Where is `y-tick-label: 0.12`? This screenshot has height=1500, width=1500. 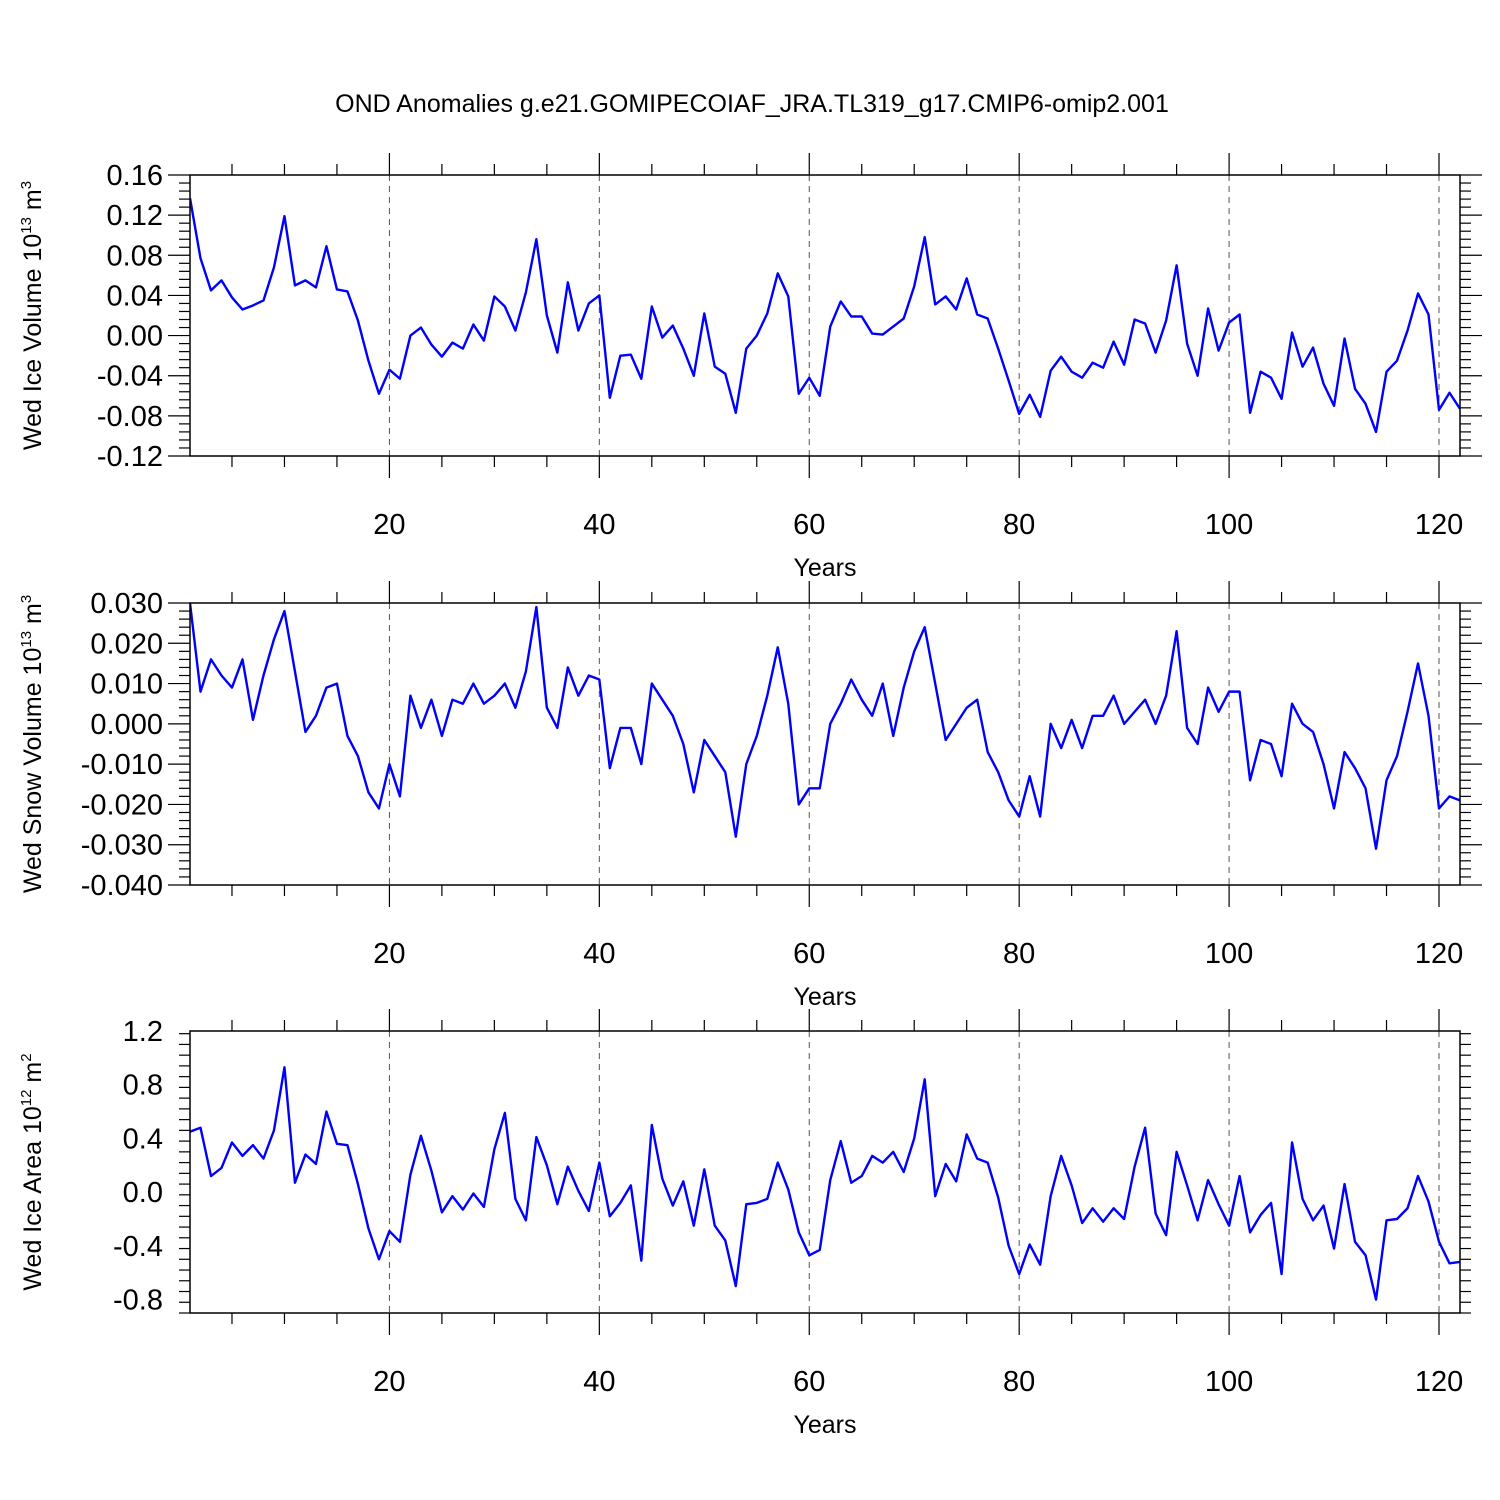 y-tick-label: 0.12 is located at coordinates (135, 216).